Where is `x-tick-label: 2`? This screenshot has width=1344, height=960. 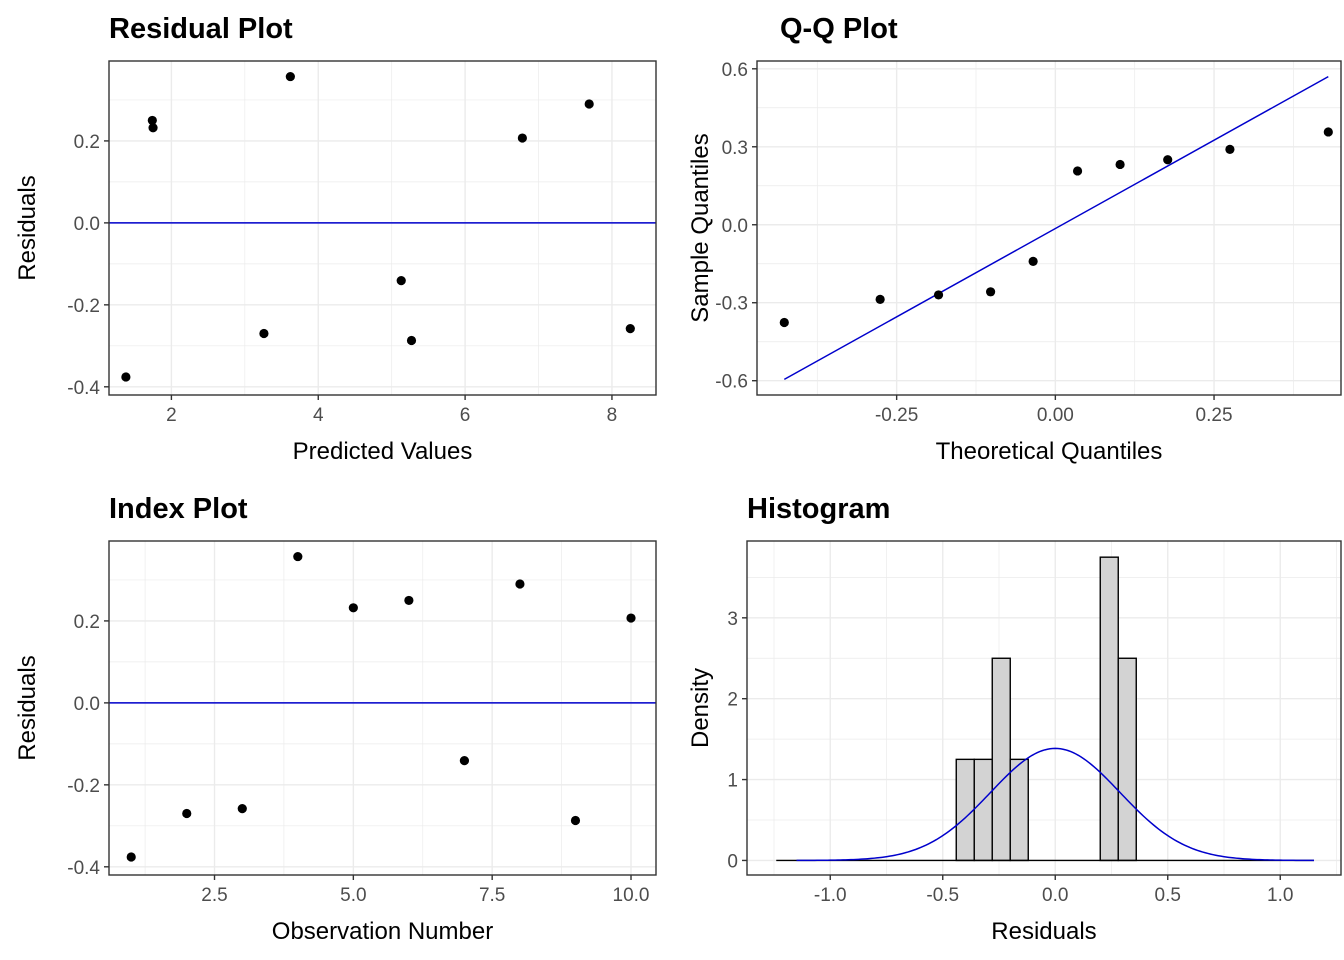 x-tick-label: 2 is located at coordinates (171, 415).